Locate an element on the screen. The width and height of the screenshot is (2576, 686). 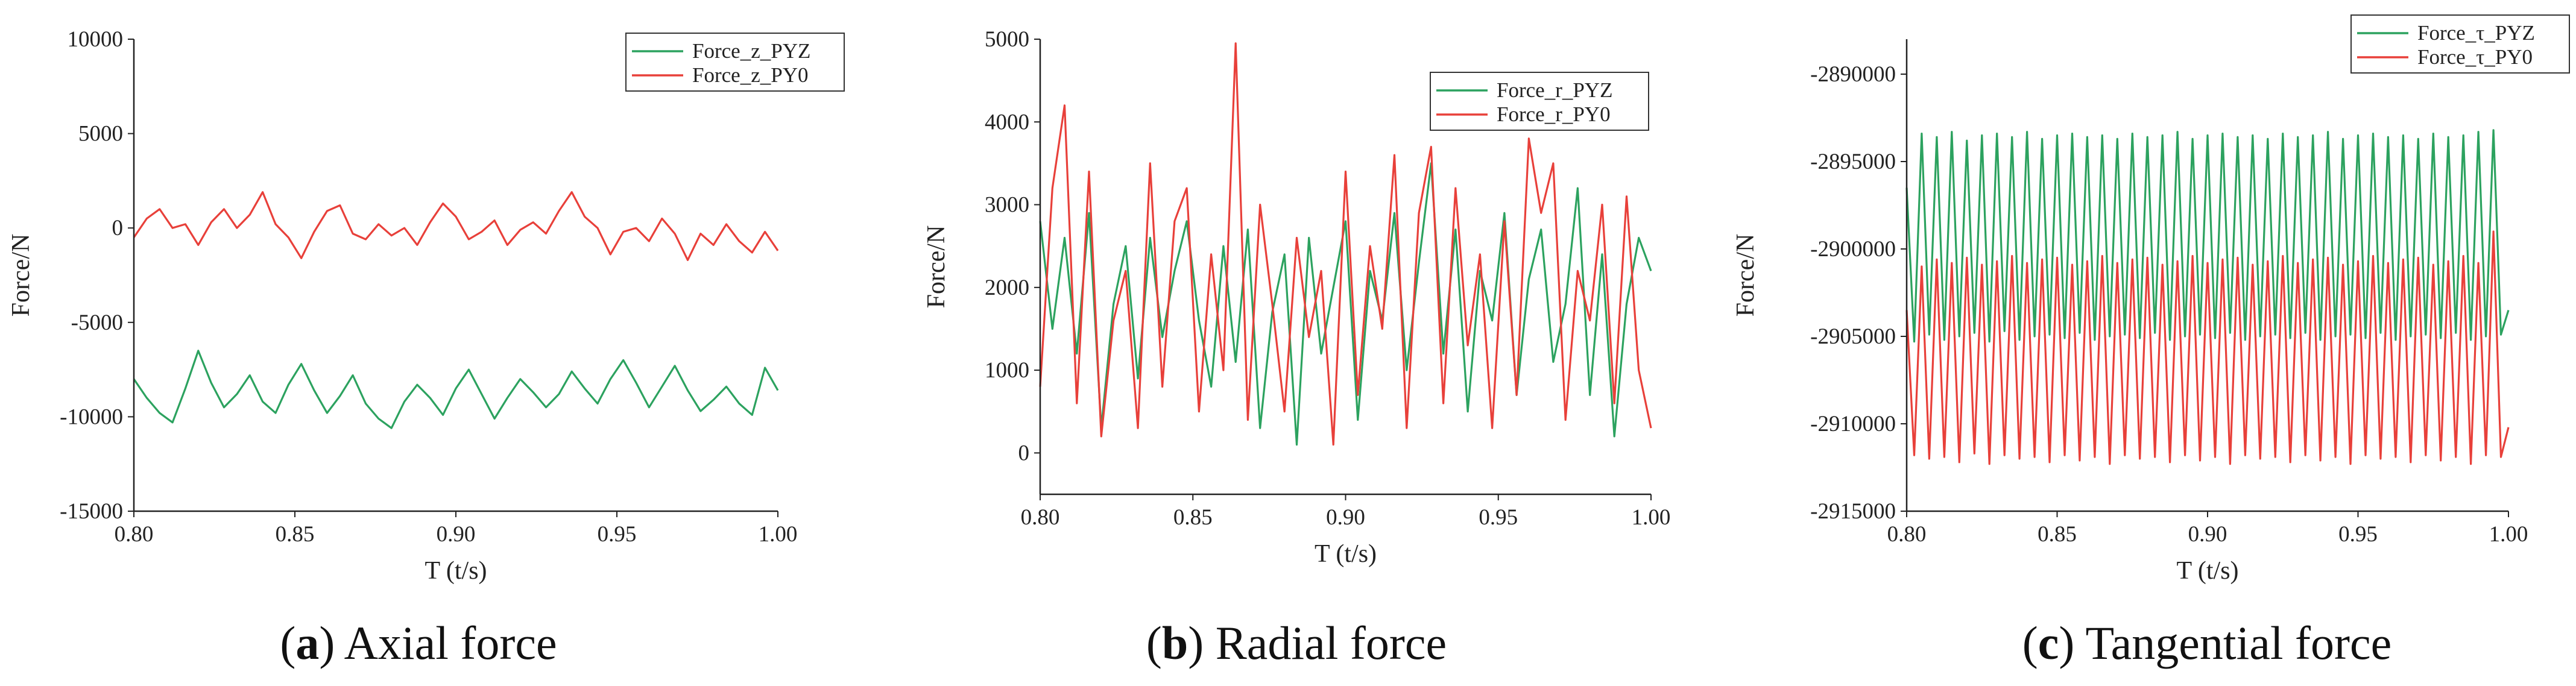
chart-b-ytick-label: 5000 is located at coordinates (1007, 39).